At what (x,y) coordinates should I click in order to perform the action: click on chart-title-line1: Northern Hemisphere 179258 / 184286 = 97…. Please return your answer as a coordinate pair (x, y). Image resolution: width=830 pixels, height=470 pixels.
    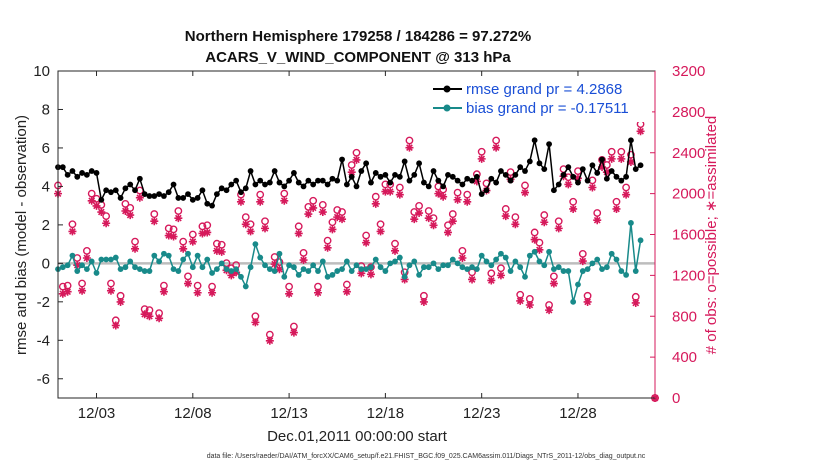
    Looking at the image, I should click on (358, 36).